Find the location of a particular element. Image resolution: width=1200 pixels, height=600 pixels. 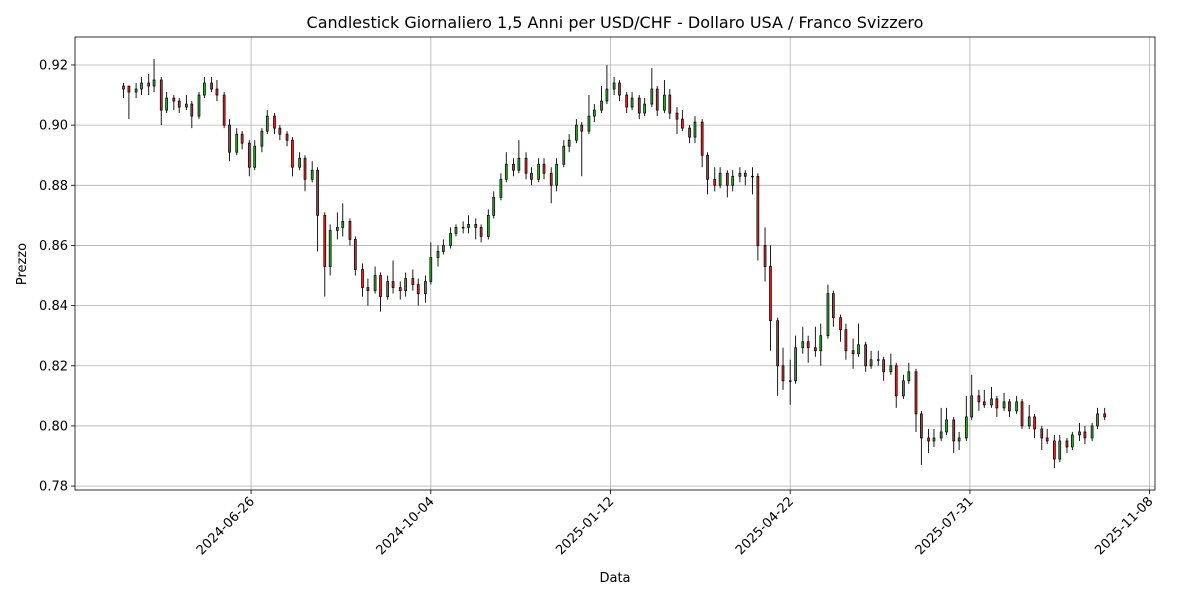

x-tick-label: 2025-04-22 is located at coordinates (765, 526).